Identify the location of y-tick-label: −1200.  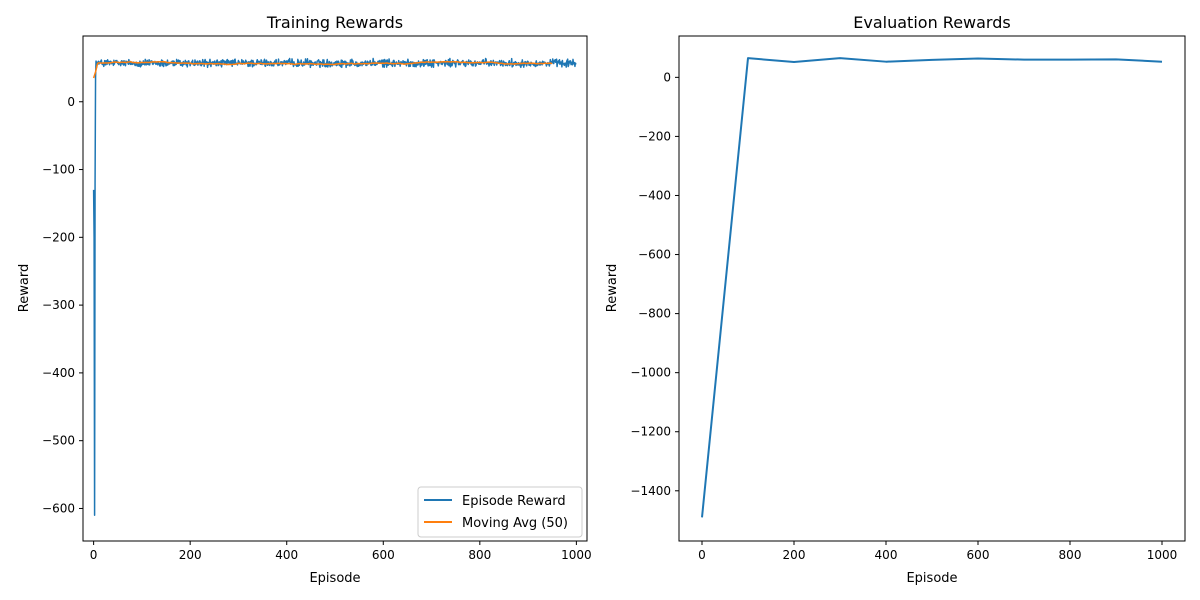
(650, 432).